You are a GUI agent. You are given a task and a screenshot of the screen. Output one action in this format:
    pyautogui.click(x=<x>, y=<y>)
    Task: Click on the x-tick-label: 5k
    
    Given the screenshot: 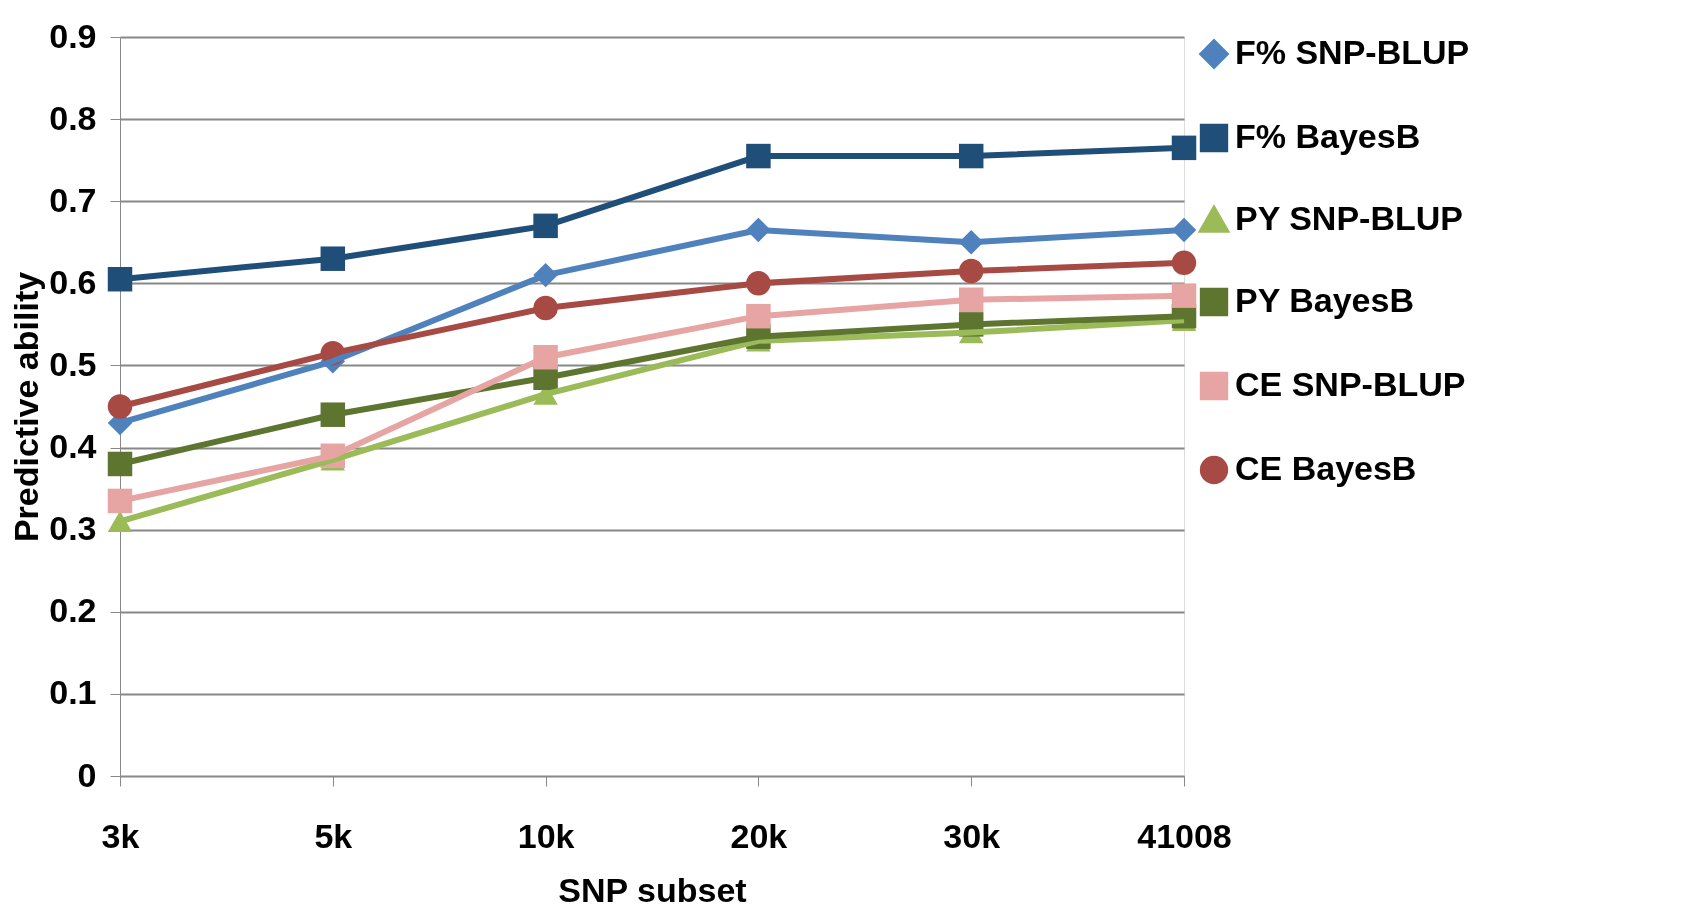 What is the action you would take?
    pyautogui.click(x=333, y=835)
    